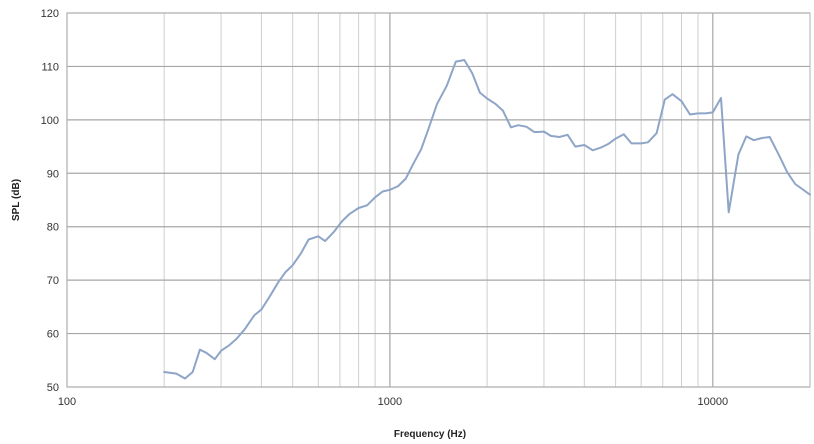 This screenshot has width=814, height=444. Describe the element at coordinates (16, 200) in the screenshot. I see `y-axis-title: SPL (dB)` at that location.